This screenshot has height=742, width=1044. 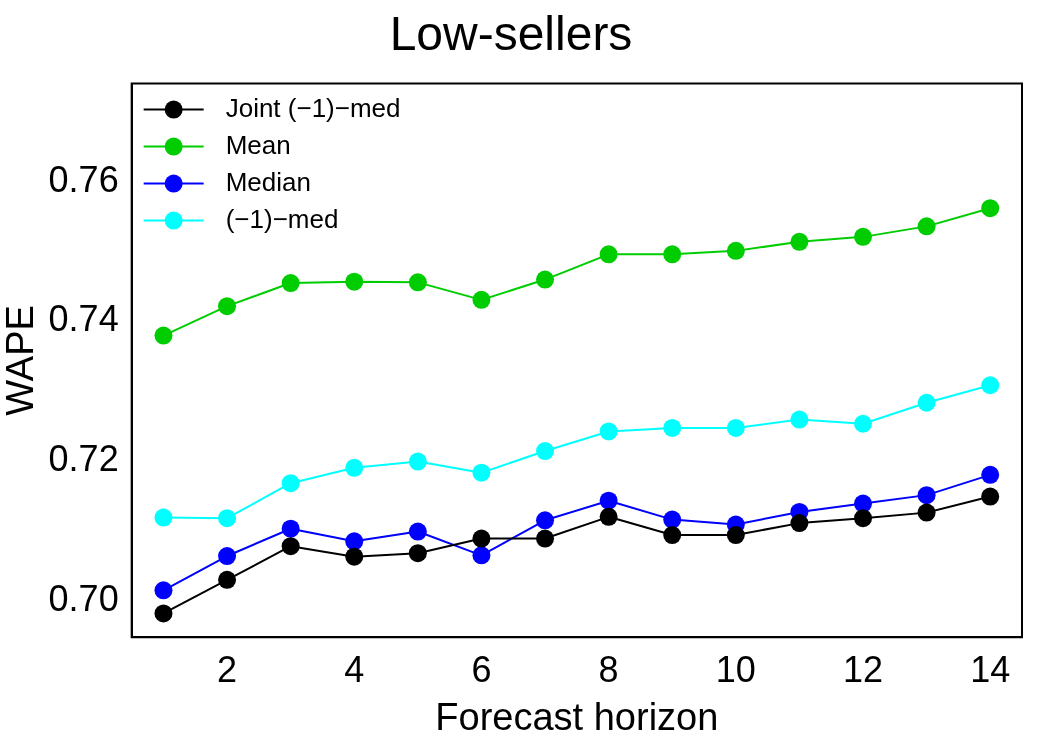 I want to click on x-axis-title: Forecast horizon, so click(x=577, y=716).